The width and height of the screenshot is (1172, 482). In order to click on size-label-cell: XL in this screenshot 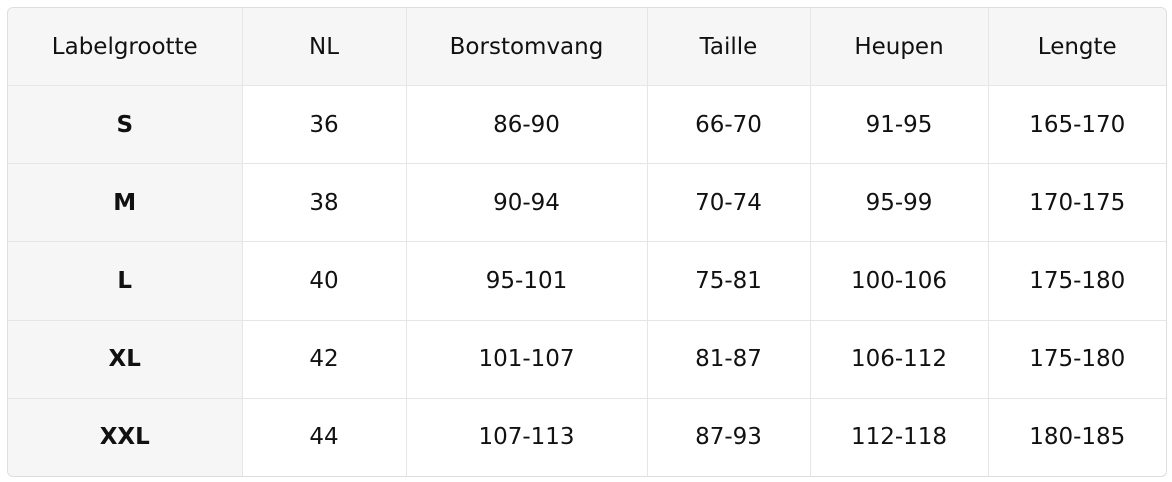, I will do `click(125, 359)`.